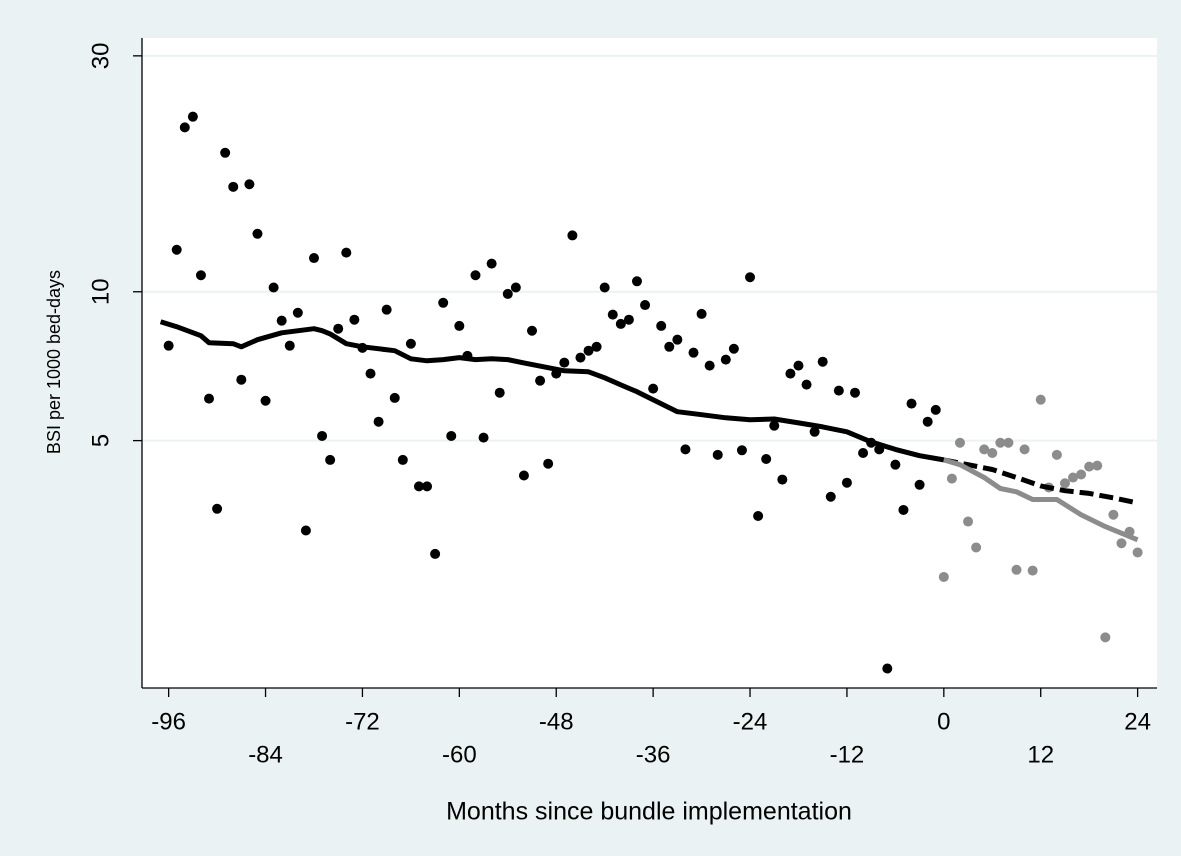  Describe the element at coordinates (168, 721) in the screenshot. I see `x-tick-label: -96` at that location.